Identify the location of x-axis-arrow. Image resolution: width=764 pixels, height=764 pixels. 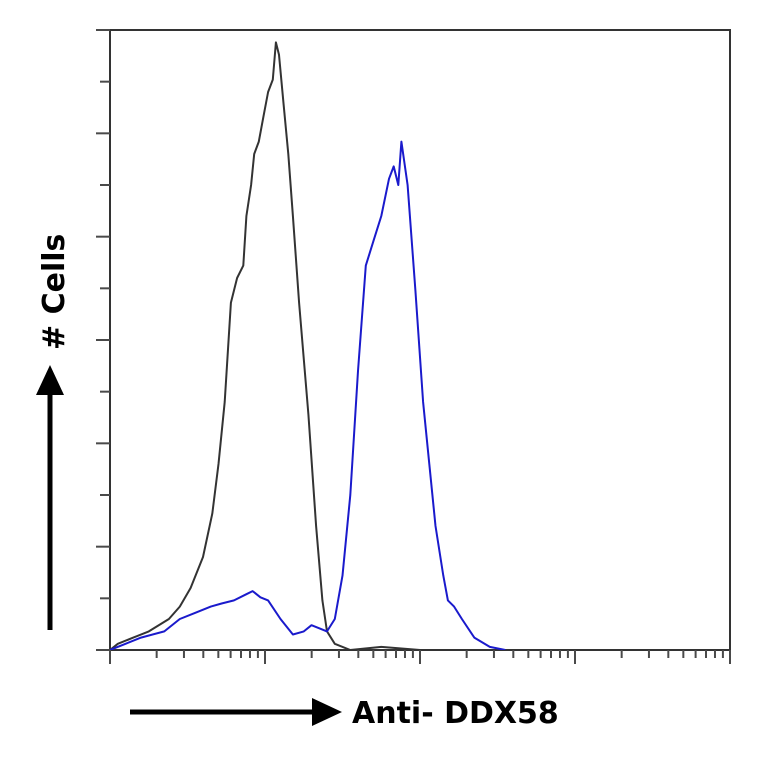
(236, 712).